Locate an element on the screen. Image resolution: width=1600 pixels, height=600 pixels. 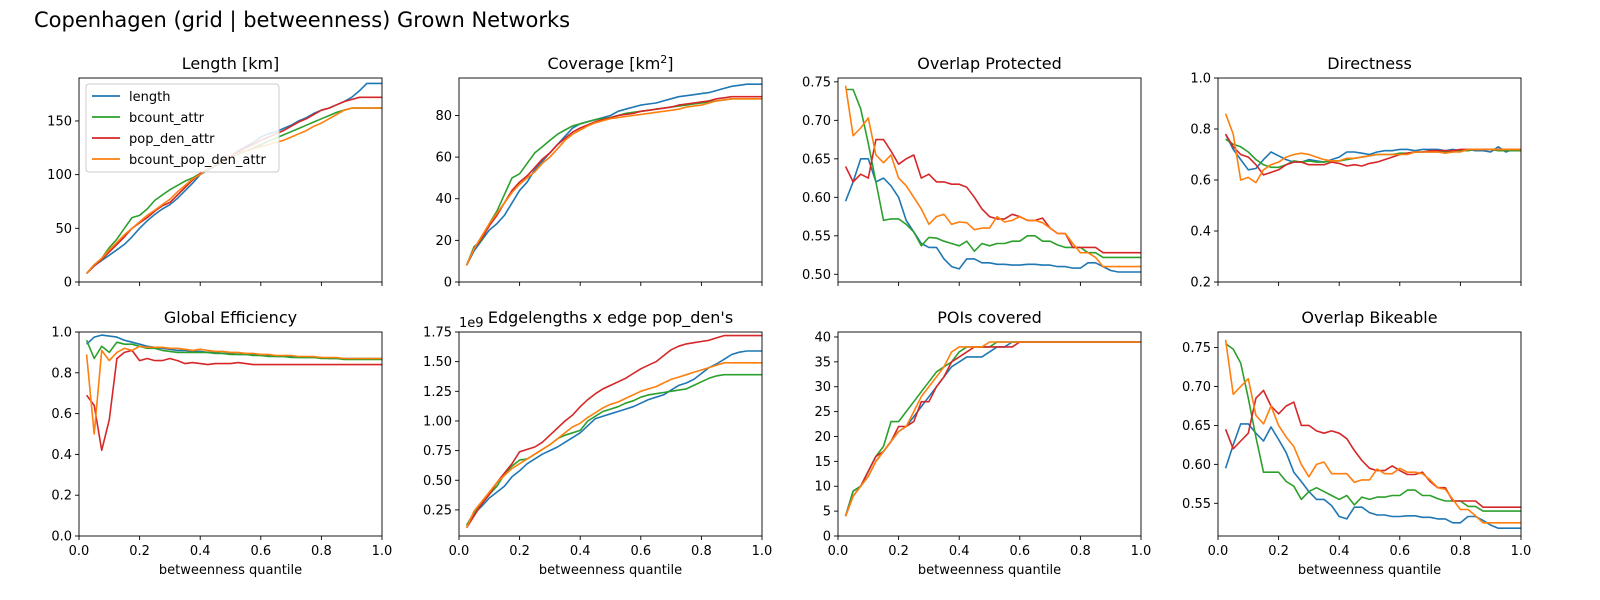
panel-title: Overlap Protected is located at coordinates (989, 63).